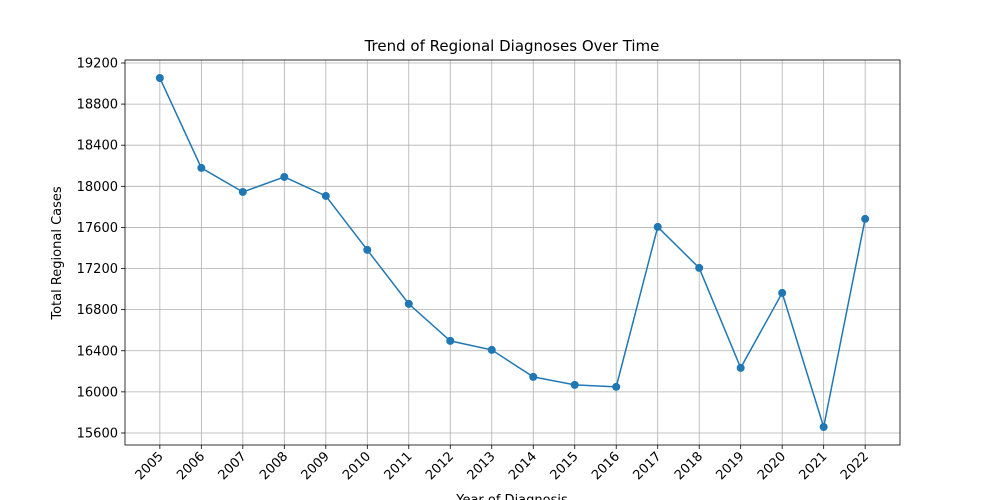 This screenshot has width=1000, height=500. I want to click on y-tick-label: 18000, so click(97, 187).